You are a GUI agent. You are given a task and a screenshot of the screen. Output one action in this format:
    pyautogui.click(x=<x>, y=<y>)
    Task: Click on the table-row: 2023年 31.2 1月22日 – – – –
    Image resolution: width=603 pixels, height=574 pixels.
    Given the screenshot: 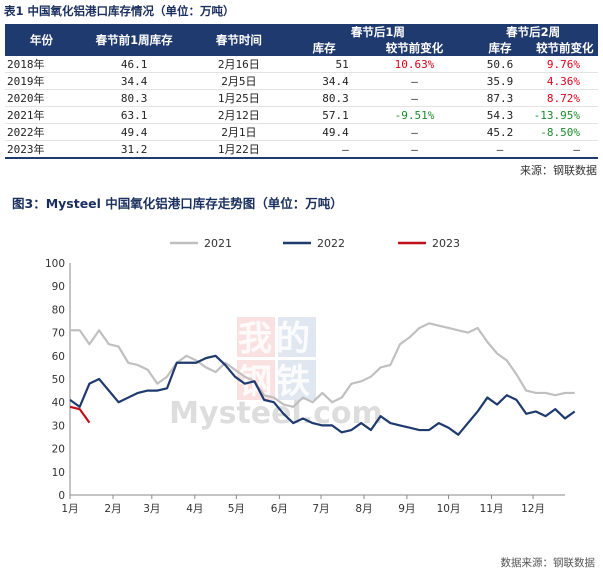 What is the action you would take?
    pyautogui.click(x=301, y=149)
    